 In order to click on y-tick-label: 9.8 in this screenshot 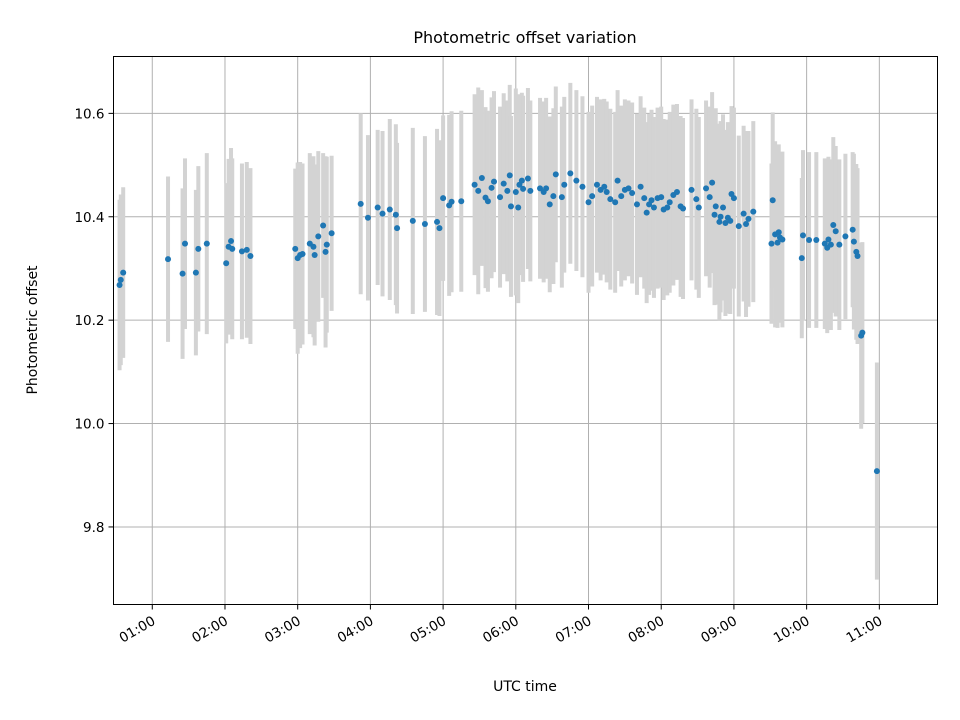, I will do `click(93, 528)`.